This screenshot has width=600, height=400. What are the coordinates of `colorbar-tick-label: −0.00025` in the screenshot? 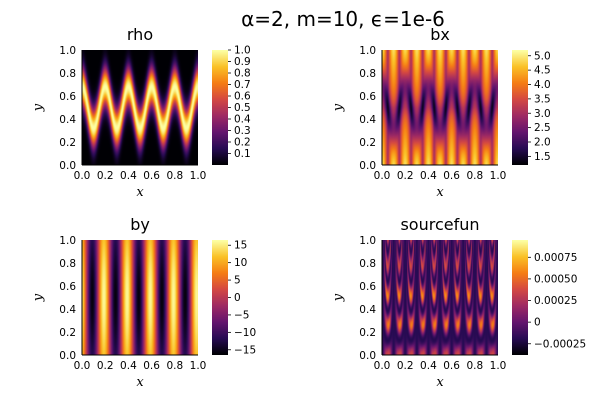 It's located at (560, 344).